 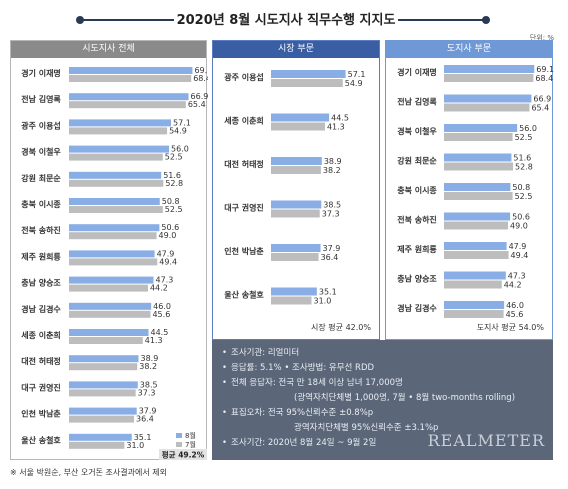 What do you see at coordinates (168, 235) in the screenshot?
I see `value-label-jul: 49.0` at bounding box center [168, 235].